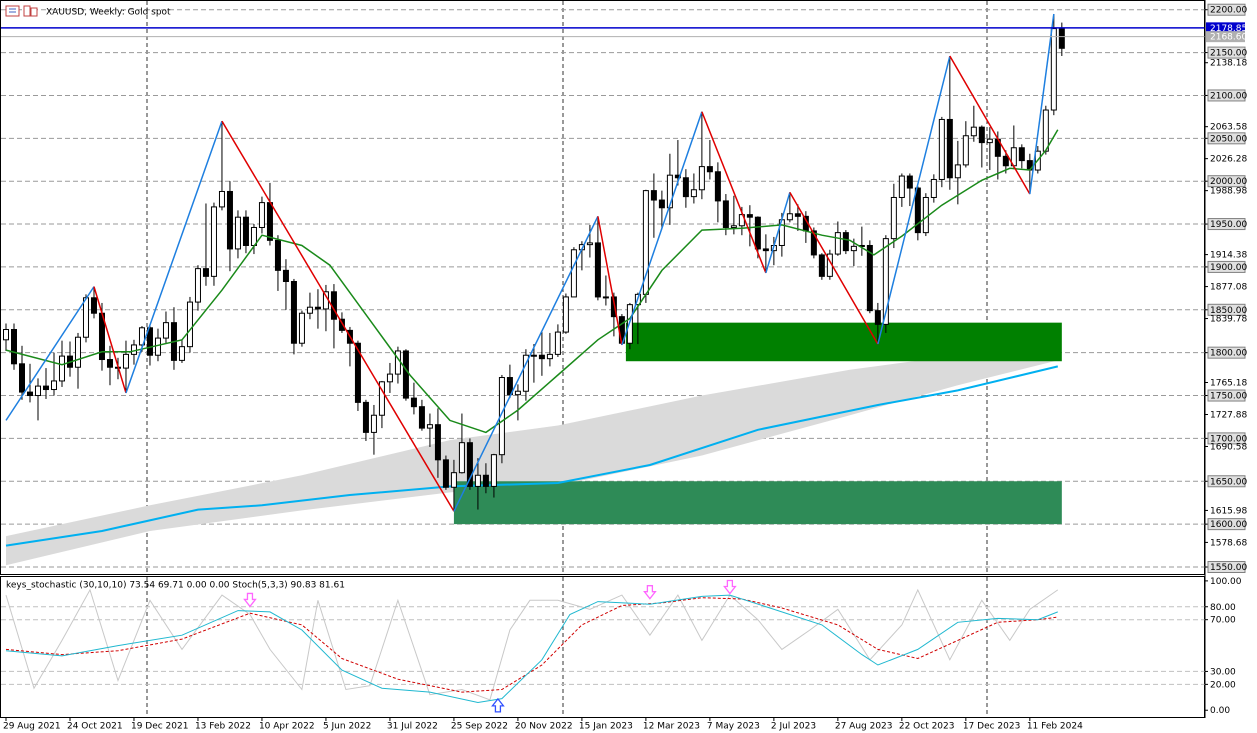 This screenshot has width=1257, height=733. I want to click on x-tick-label: 7 May 2023, so click(733, 727).